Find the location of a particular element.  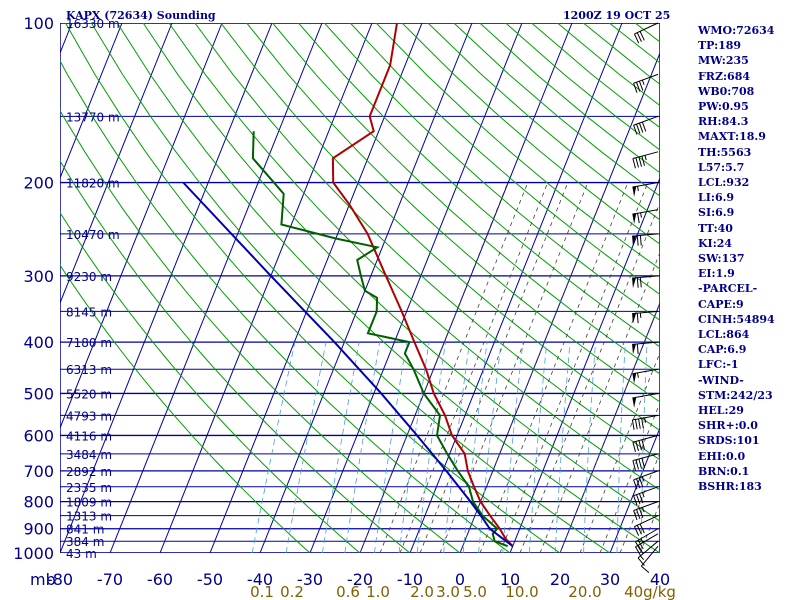

stat-line: SHR+:0.0 is located at coordinates (728, 426).